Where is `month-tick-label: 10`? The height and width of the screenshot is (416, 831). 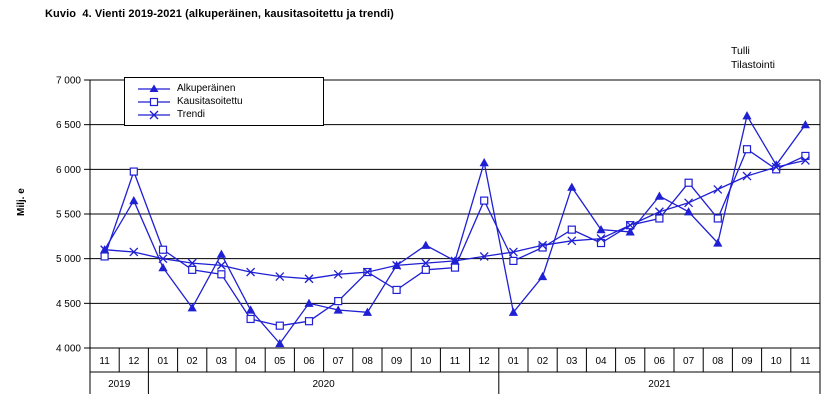
month-tick-label: 10 is located at coordinates (777, 361).